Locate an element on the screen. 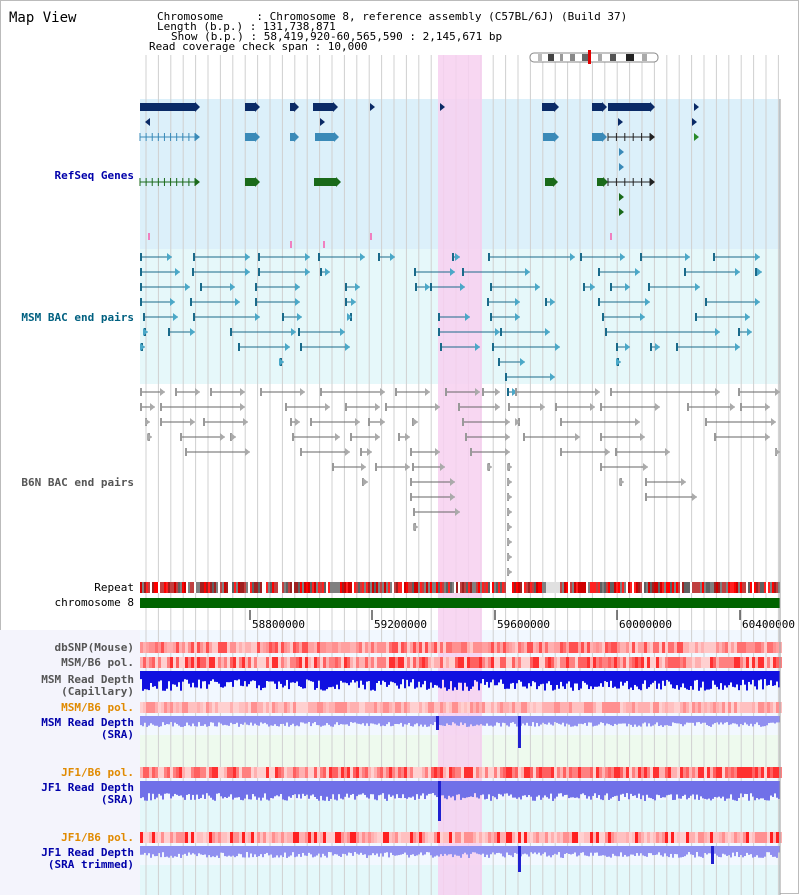 This screenshot has width=800, height=895. ideogram-band is located at coordinates (585, 57).